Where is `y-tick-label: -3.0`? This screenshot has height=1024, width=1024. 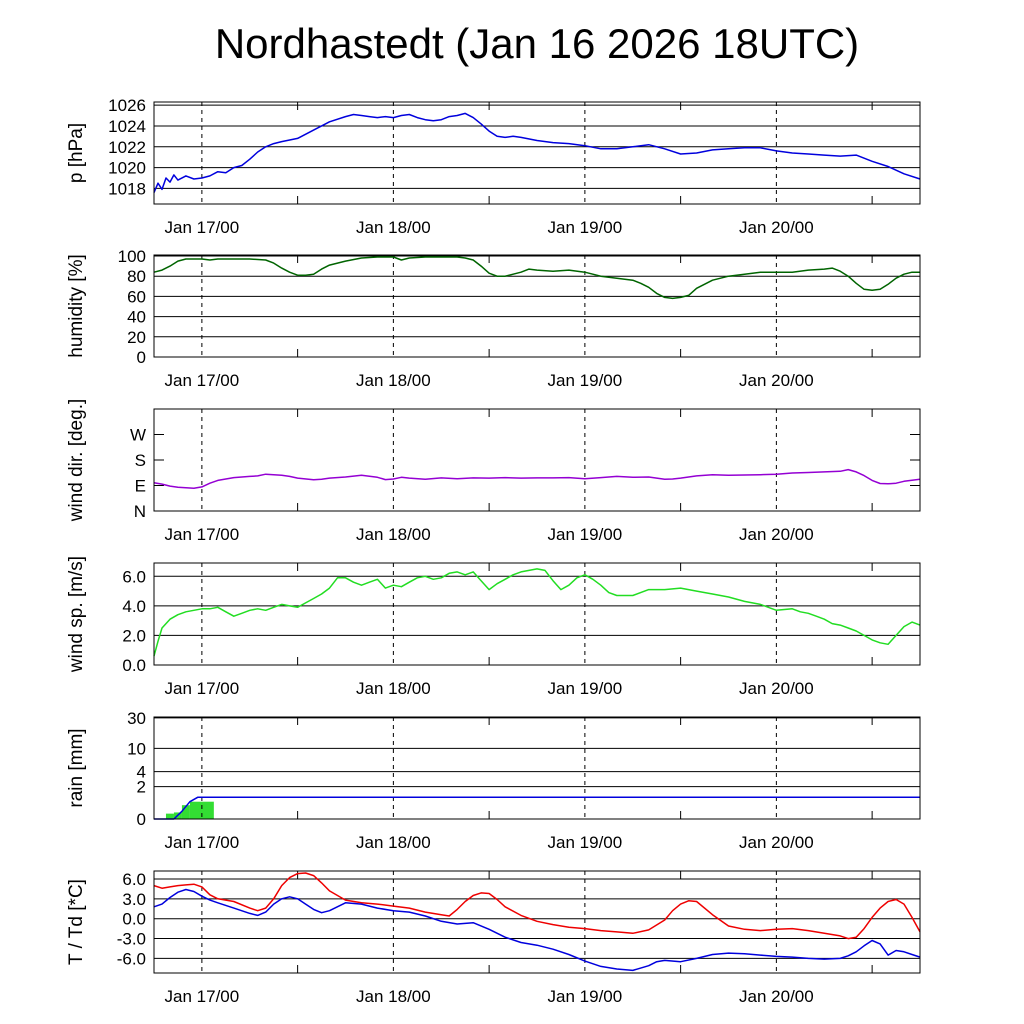
y-tick-label: -3.0 is located at coordinates (131, 939).